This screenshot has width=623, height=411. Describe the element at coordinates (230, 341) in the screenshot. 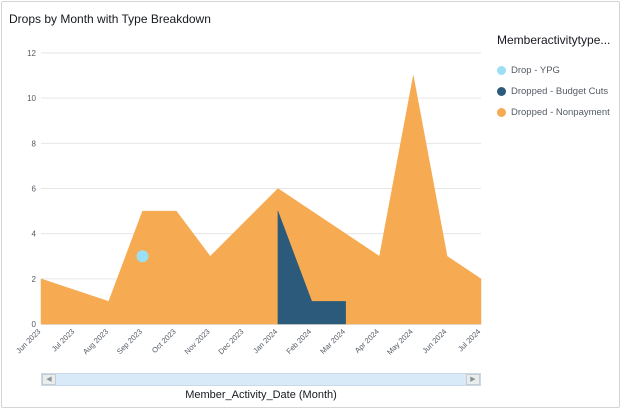

I see `x-tick-label: Dec 2023` at that location.